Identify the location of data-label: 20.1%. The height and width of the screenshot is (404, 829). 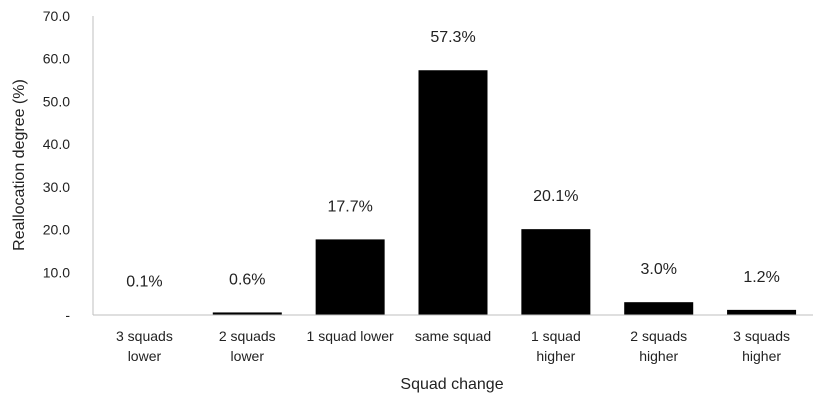
(555, 196).